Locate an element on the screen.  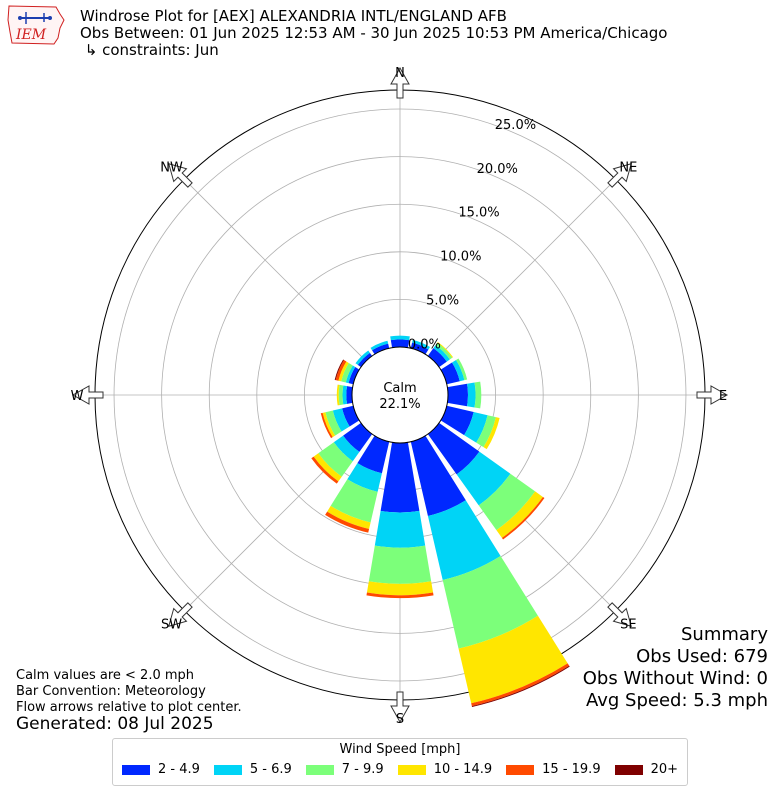
radial-tick-label: 10.0% is located at coordinates (460, 257).